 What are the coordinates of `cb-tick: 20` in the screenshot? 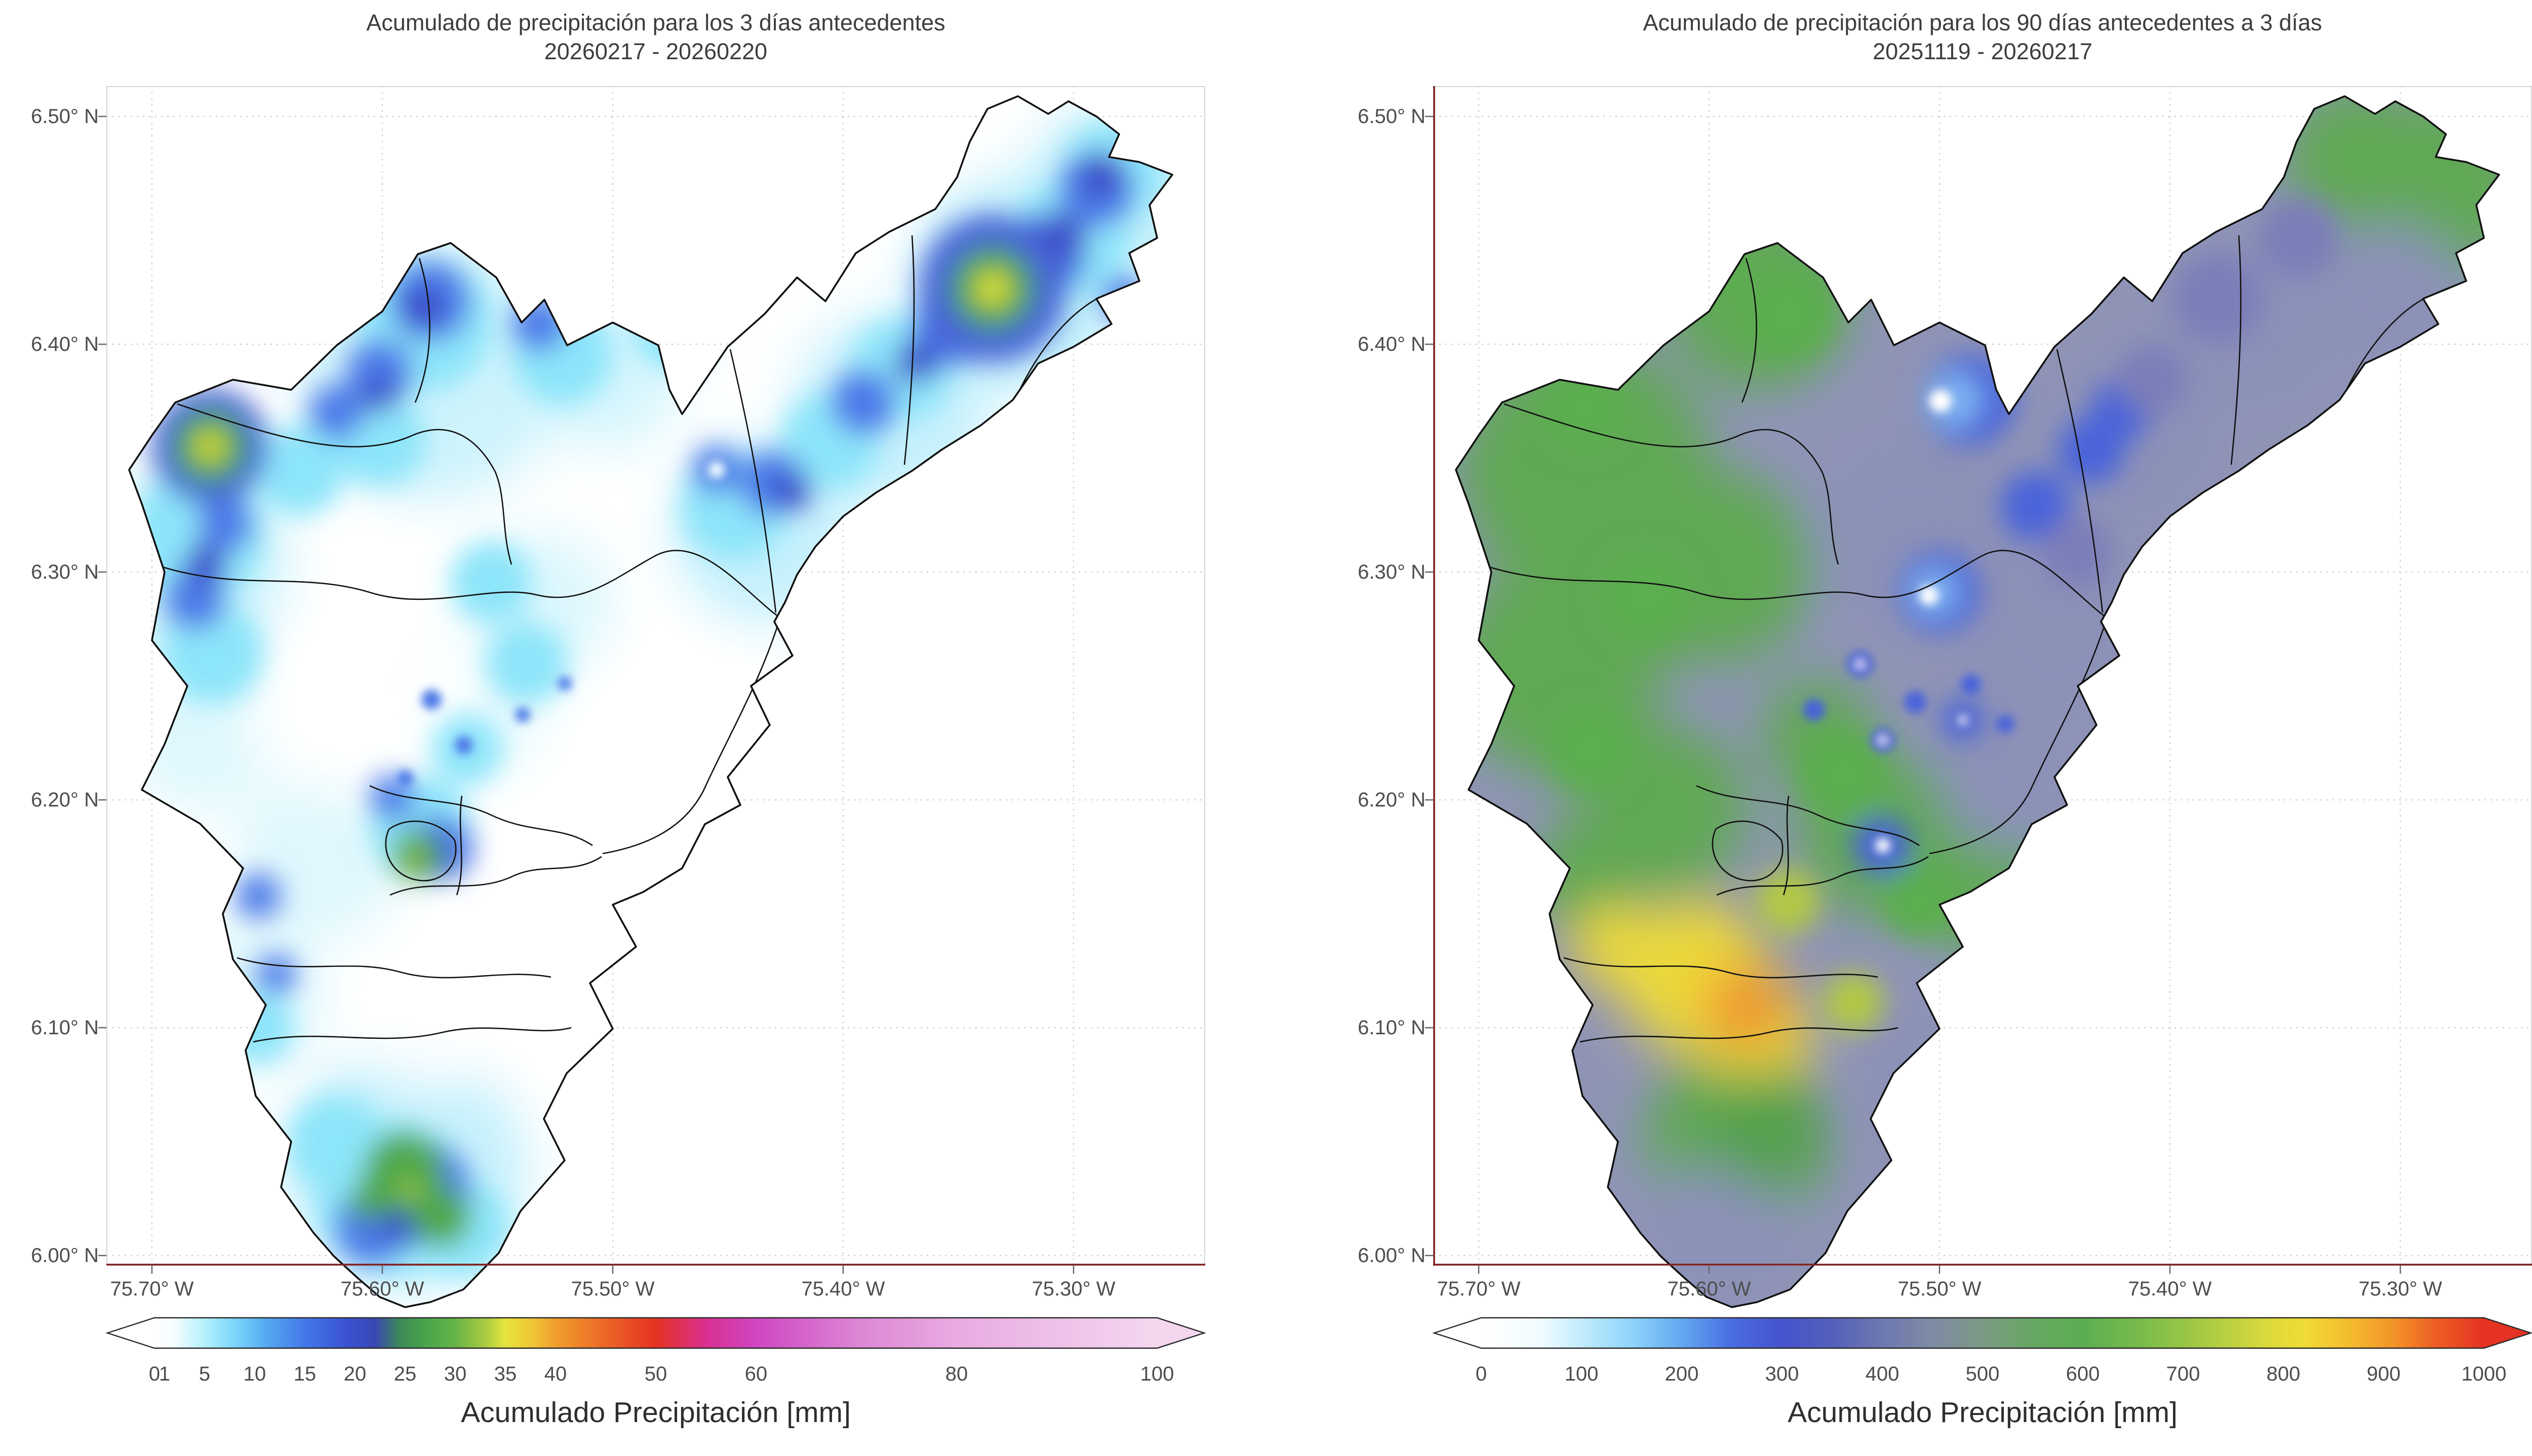 It's located at (355, 1374).